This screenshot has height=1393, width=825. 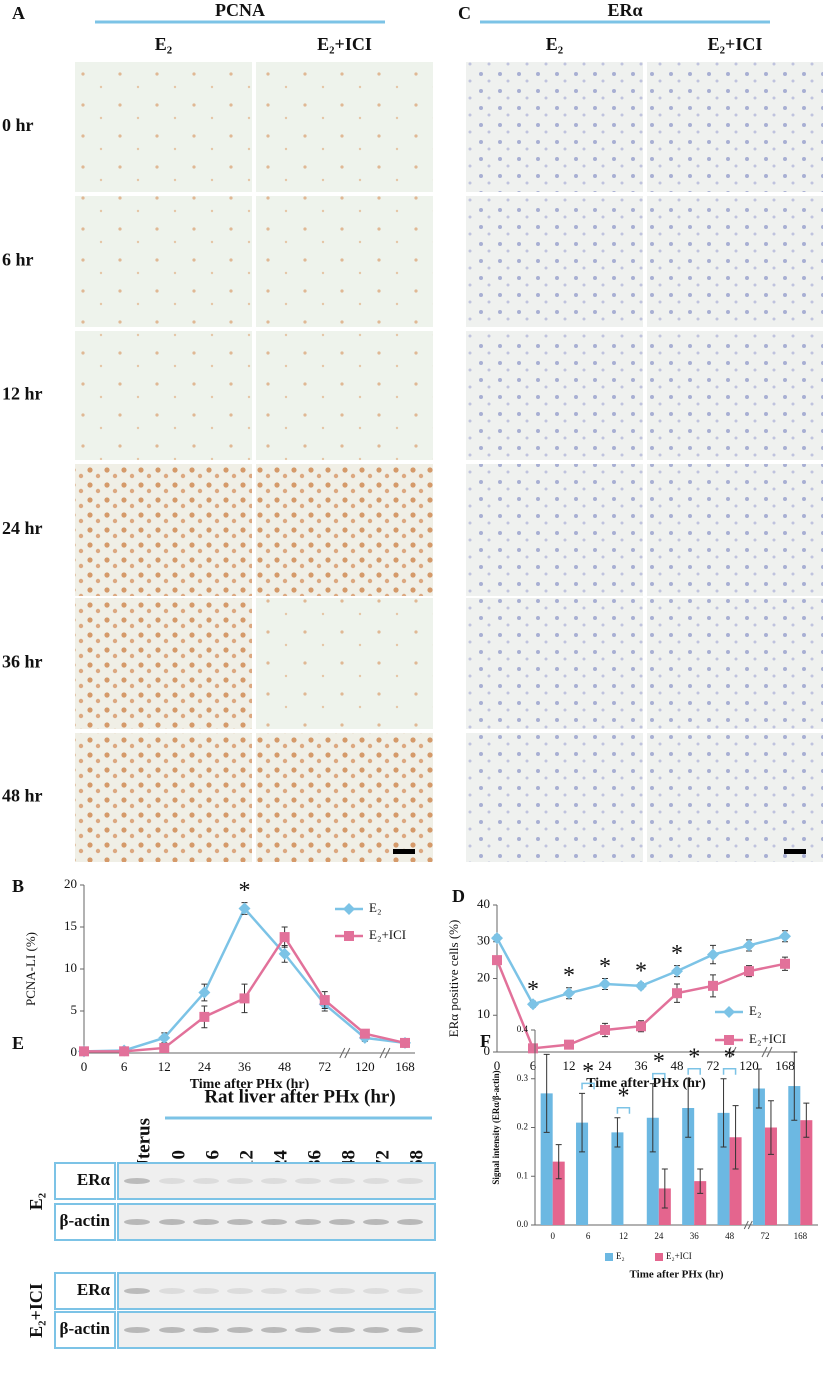 What do you see at coordinates (22, 394) in the screenshot?
I see `row-label: 12 hr` at bounding box center [22, 394].